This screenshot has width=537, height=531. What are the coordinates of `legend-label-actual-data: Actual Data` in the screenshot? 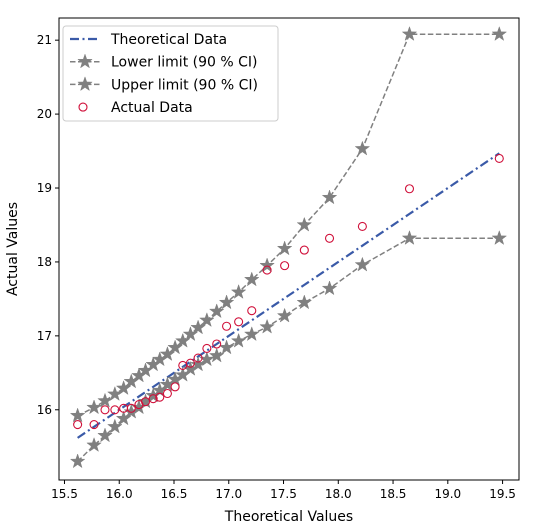 It's located at (152, 108).